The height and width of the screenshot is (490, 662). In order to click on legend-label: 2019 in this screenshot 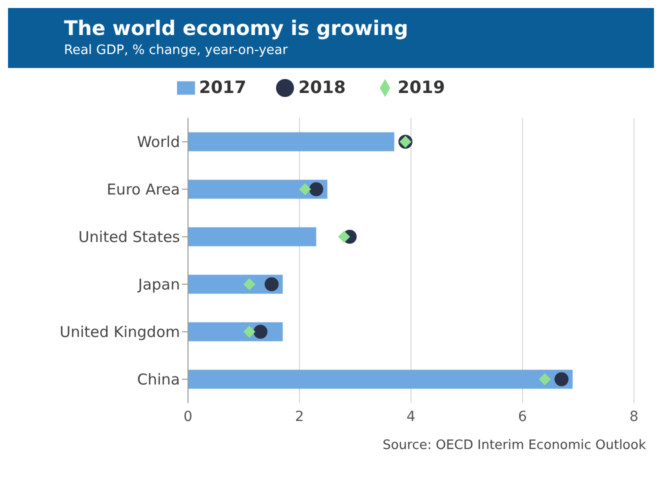, I will do `click(421, 88)`.